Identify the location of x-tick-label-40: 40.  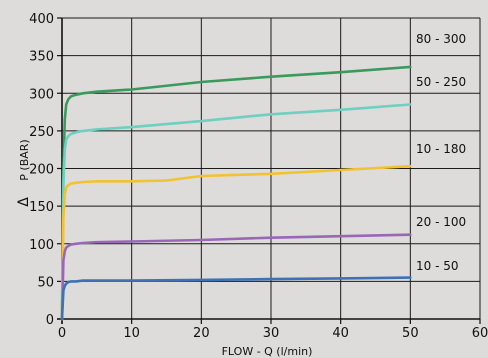
(340, 333).